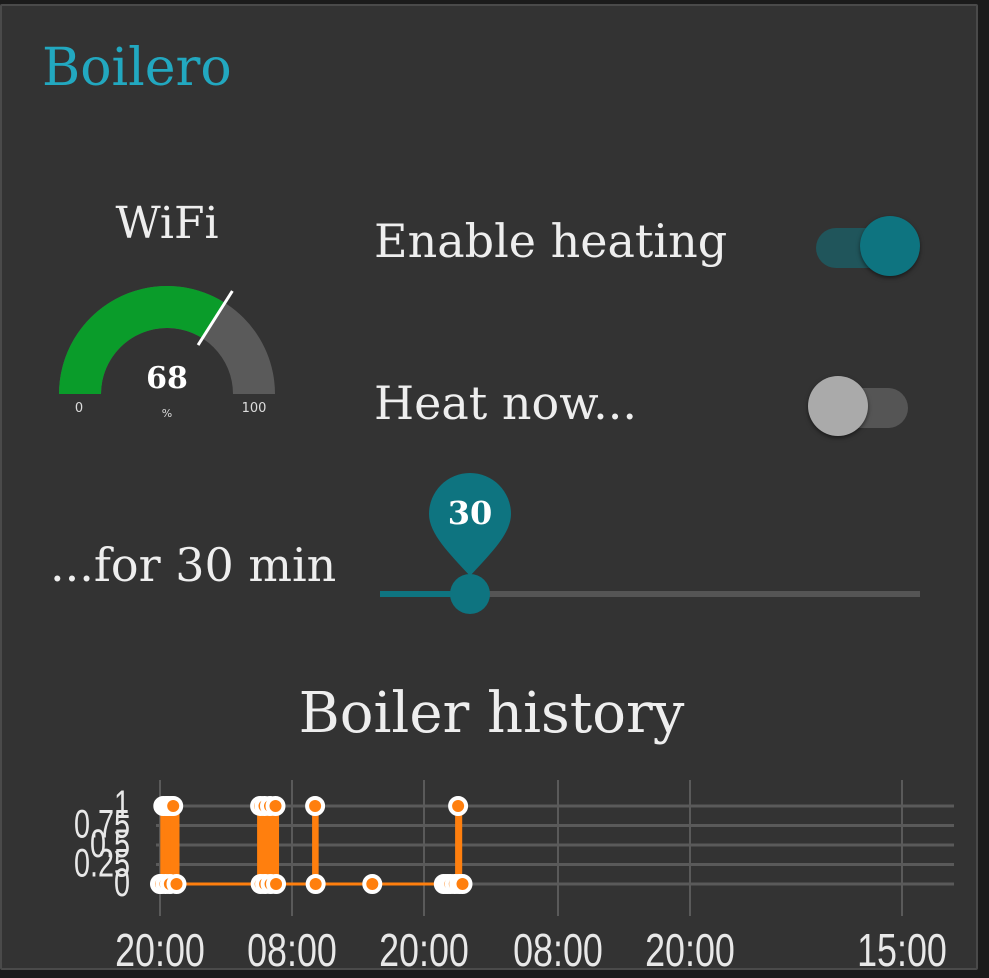 The width and height of the screenshot is (989, 978). I want to click on app-title: Boilero, so click(137, 68).